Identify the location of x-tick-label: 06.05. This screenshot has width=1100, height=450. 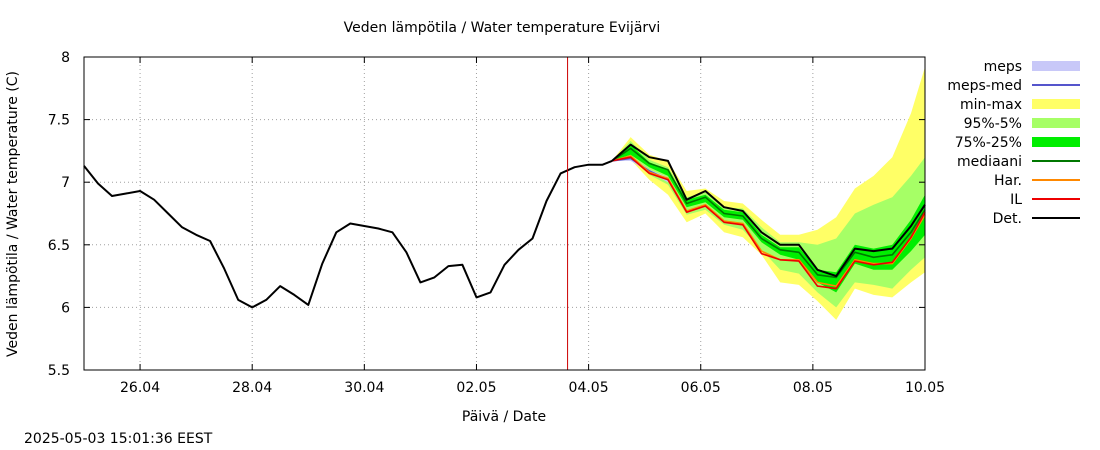
(701, 388).